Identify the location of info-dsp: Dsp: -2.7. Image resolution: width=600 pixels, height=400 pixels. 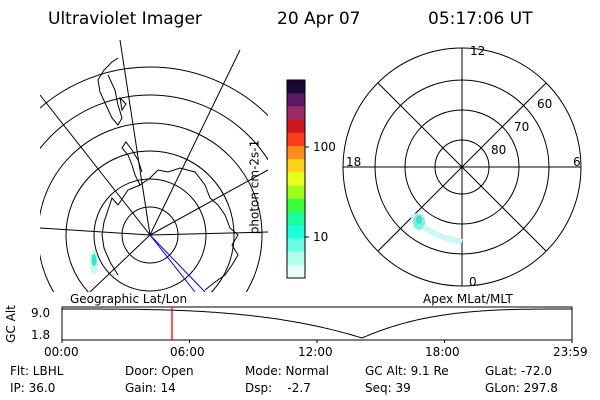
(278, 388).